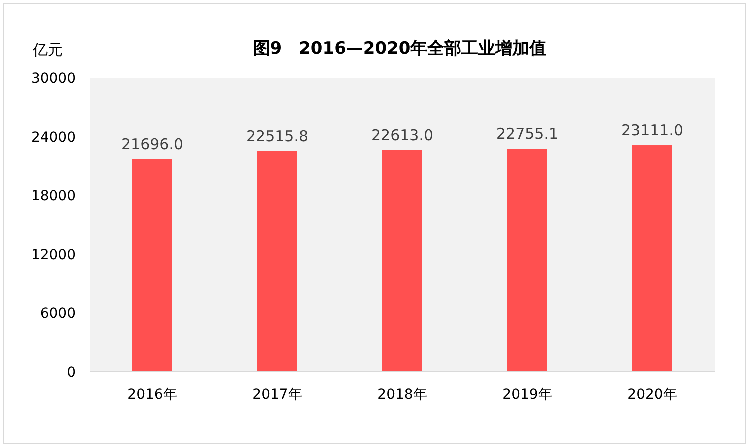 The height and width of the screenshot is (448, 750). I want to click on x-tick-label: 2020年, so click(653, 395).